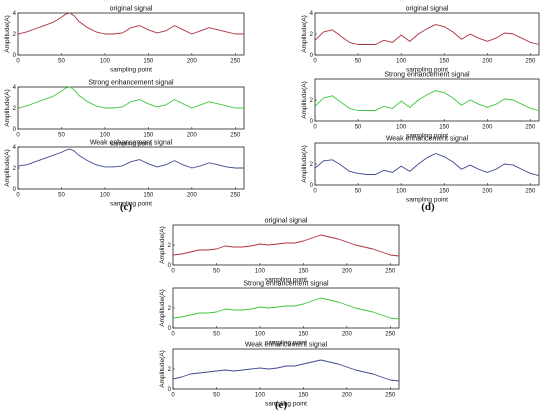 The height and width of the screenshot is (415, 550). I want to click on panel-label: (c), so click(126, 207).